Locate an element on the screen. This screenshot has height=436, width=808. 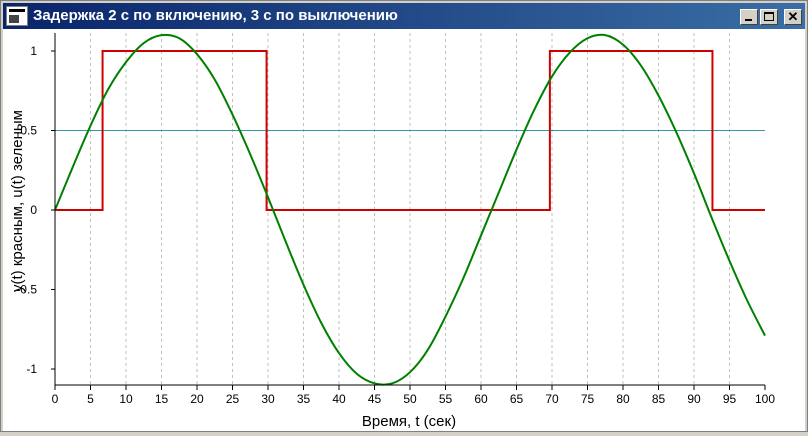
x-tick-label: 5 is located at coordinates (90, 399).